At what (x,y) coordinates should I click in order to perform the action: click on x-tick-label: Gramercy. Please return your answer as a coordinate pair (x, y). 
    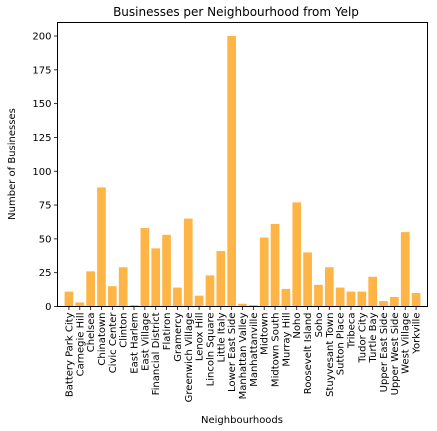
    Looking at the image, I should click on (178, 336).